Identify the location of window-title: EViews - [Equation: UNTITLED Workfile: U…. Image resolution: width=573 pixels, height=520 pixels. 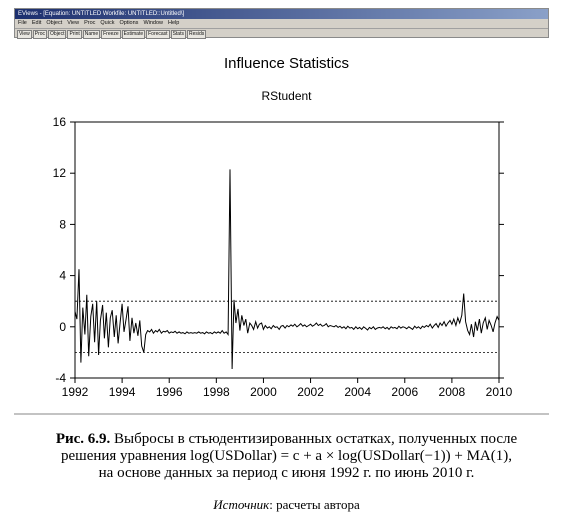
(101, 14).